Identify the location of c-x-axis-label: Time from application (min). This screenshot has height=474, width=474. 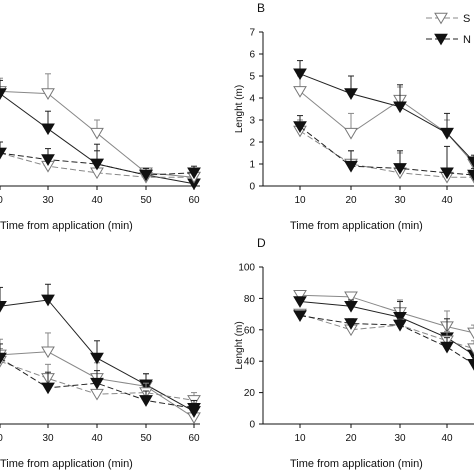
(66, 464).